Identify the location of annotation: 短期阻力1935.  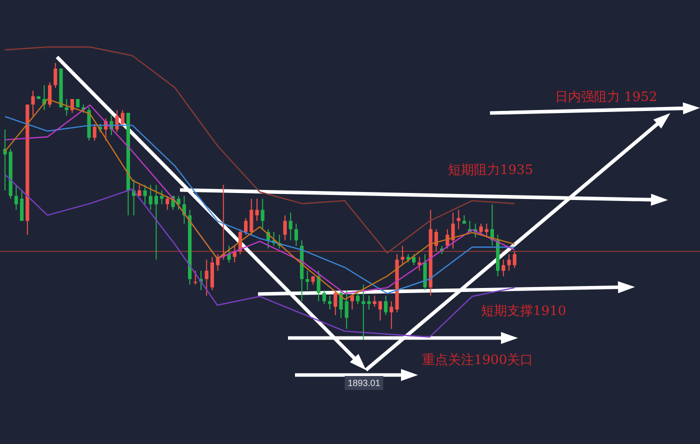
(491, 170).